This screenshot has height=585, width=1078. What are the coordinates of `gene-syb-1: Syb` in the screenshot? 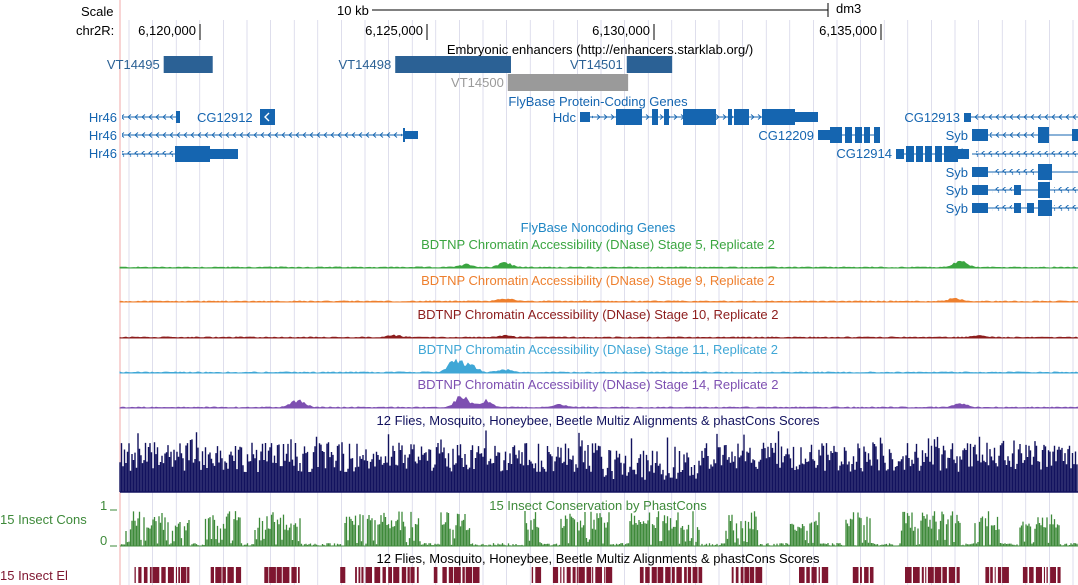 It's located at (1012, 135).